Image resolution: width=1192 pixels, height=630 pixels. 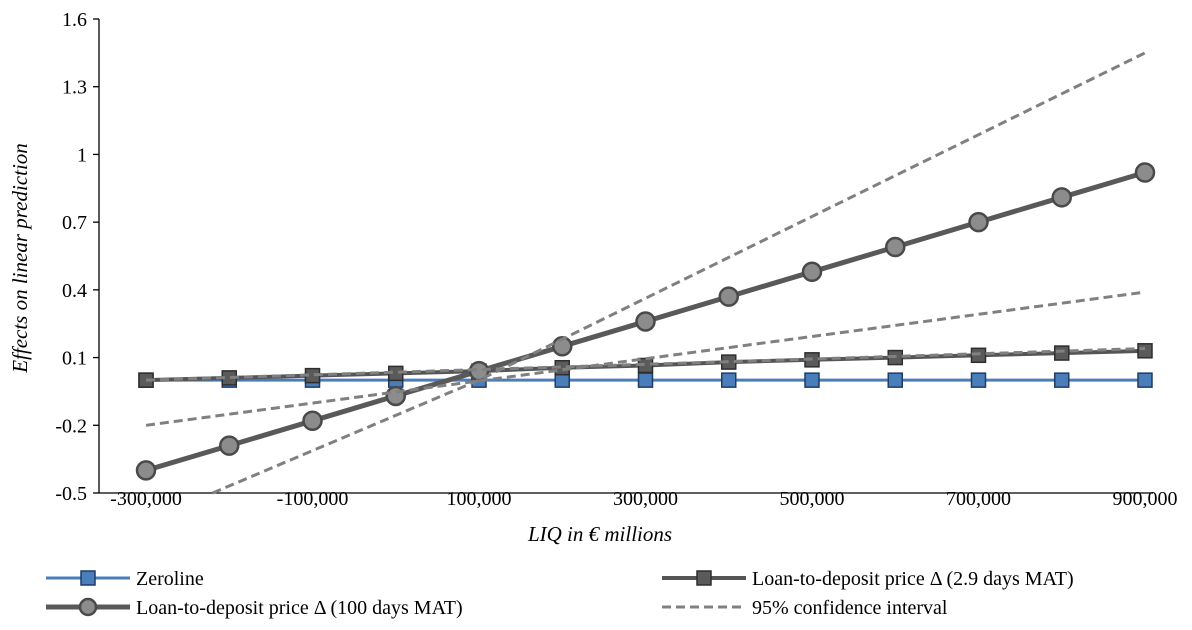 What do you see at coordinates (170, 579) in the screenshot?
I see `legend-label: Zeroline` at bounding box center [170, 579].